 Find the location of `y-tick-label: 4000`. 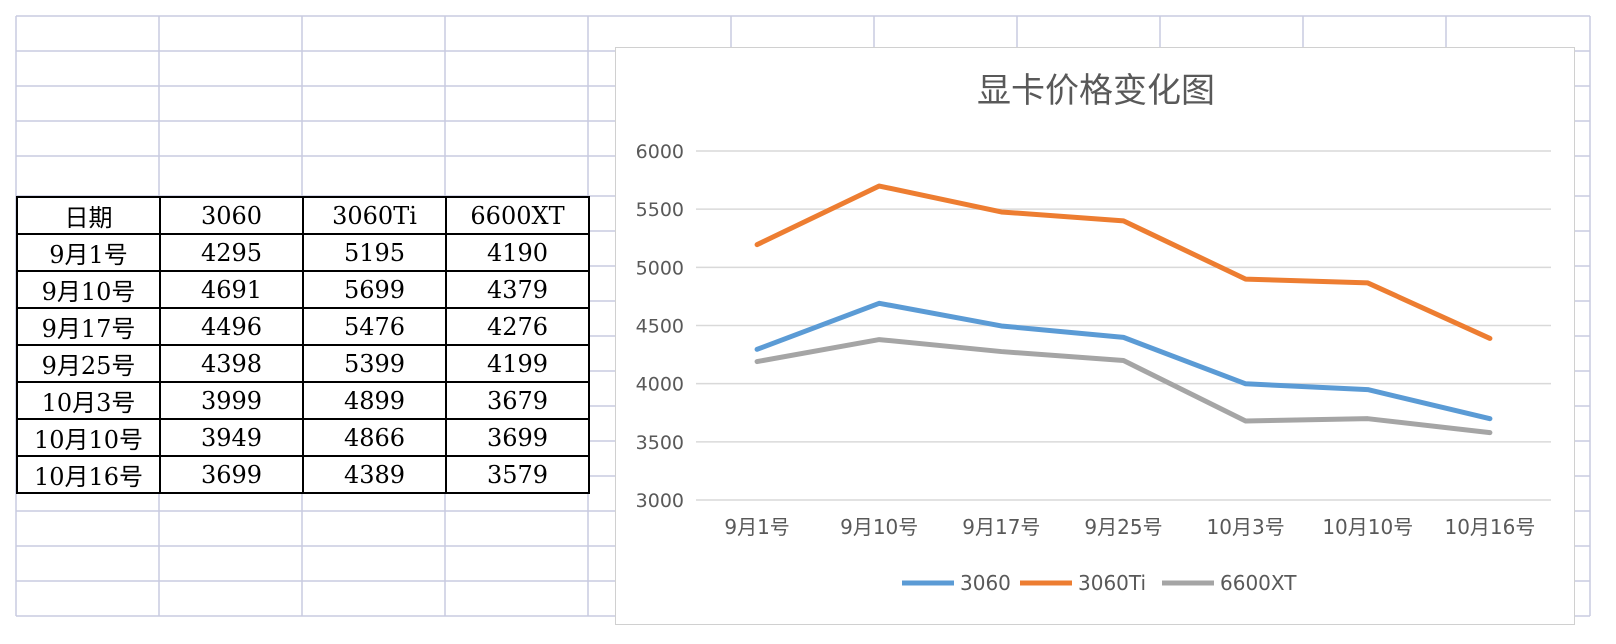

y-tick-label: 4000 is located at coordinates (660, 385).